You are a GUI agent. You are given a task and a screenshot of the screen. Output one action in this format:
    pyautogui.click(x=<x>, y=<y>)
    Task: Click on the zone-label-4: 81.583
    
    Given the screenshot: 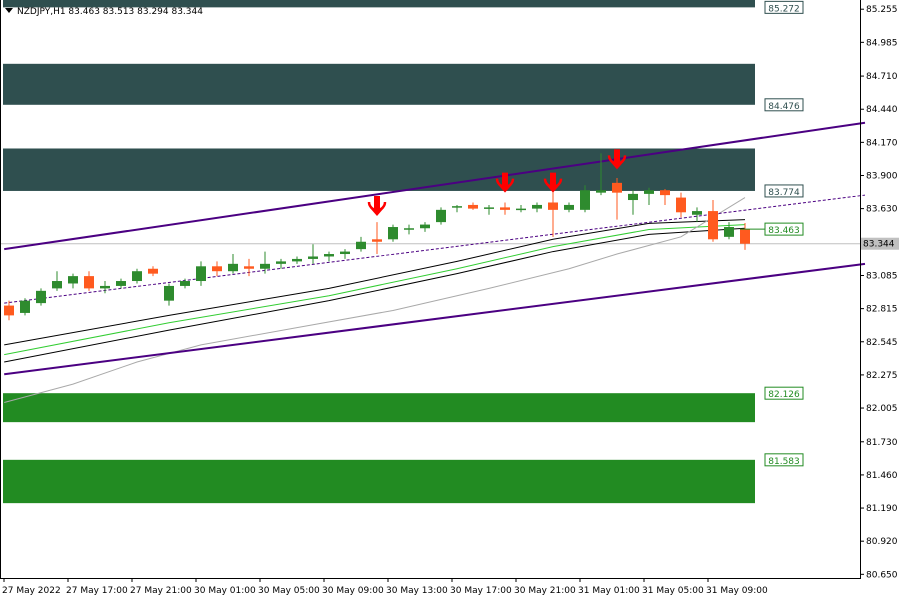 What is the action you would take?
    pyautogui.click(x=784, y=460)
    